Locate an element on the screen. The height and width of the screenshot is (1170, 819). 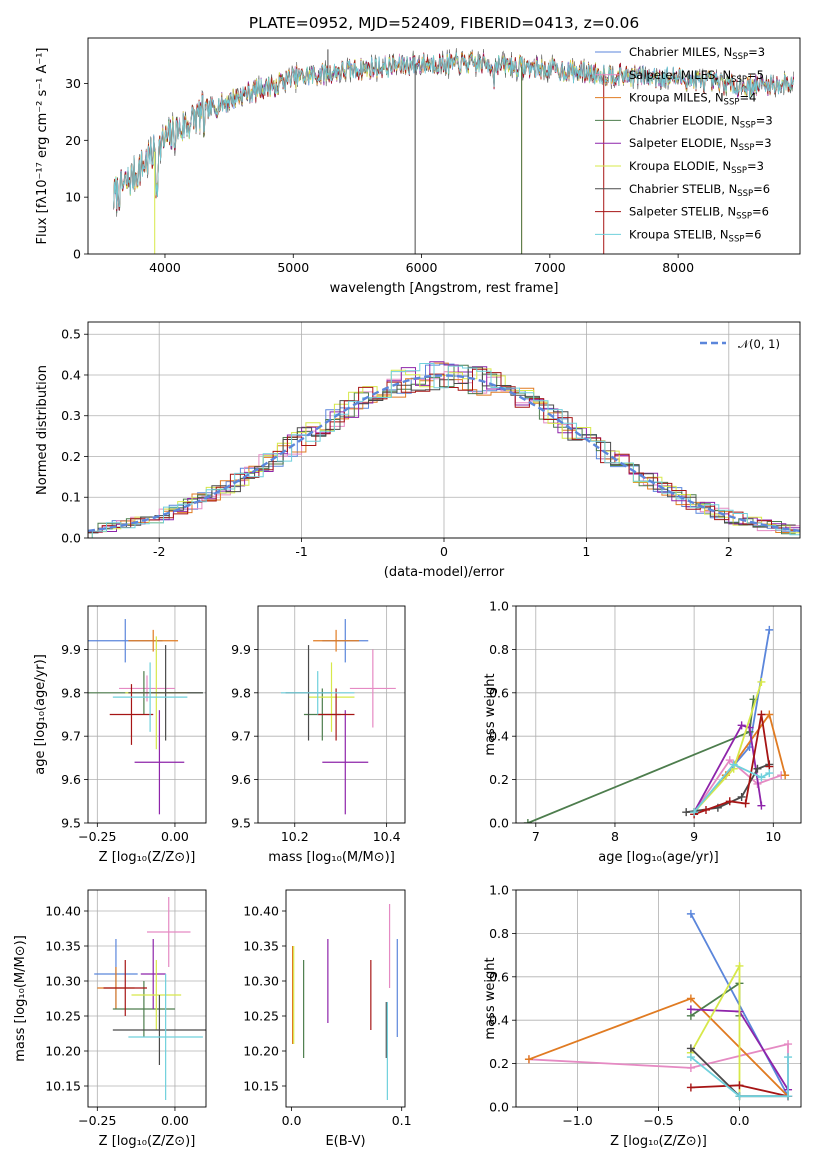
y-tick-label: 0.6 is located at coordinates (499, 692).